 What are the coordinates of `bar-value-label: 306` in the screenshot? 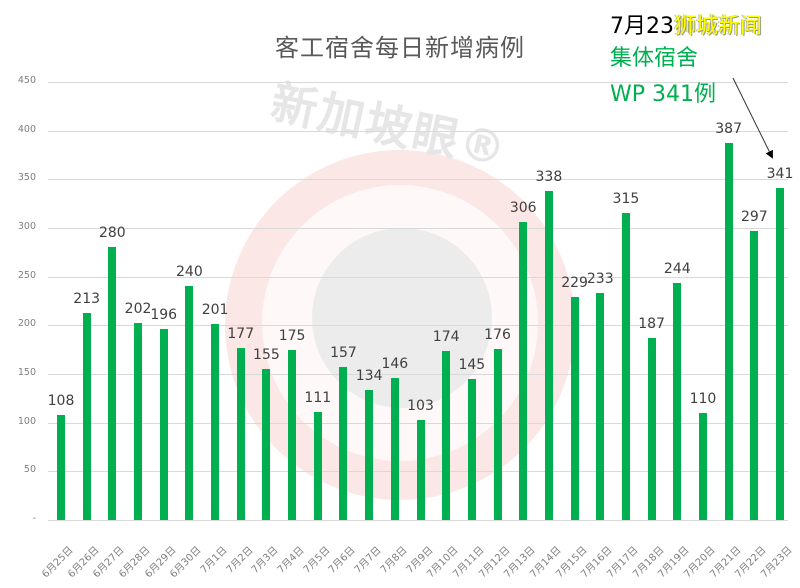 It's located at (523, 208).